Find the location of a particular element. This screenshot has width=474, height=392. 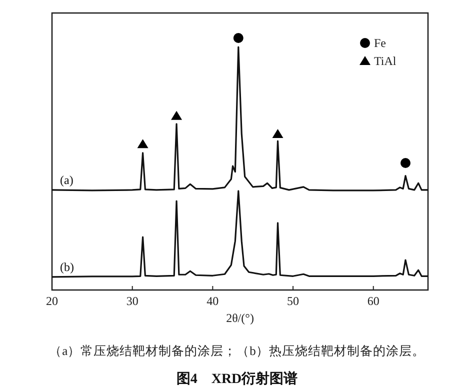

x-tick-label: 20 is located at coordinates (52, 301).